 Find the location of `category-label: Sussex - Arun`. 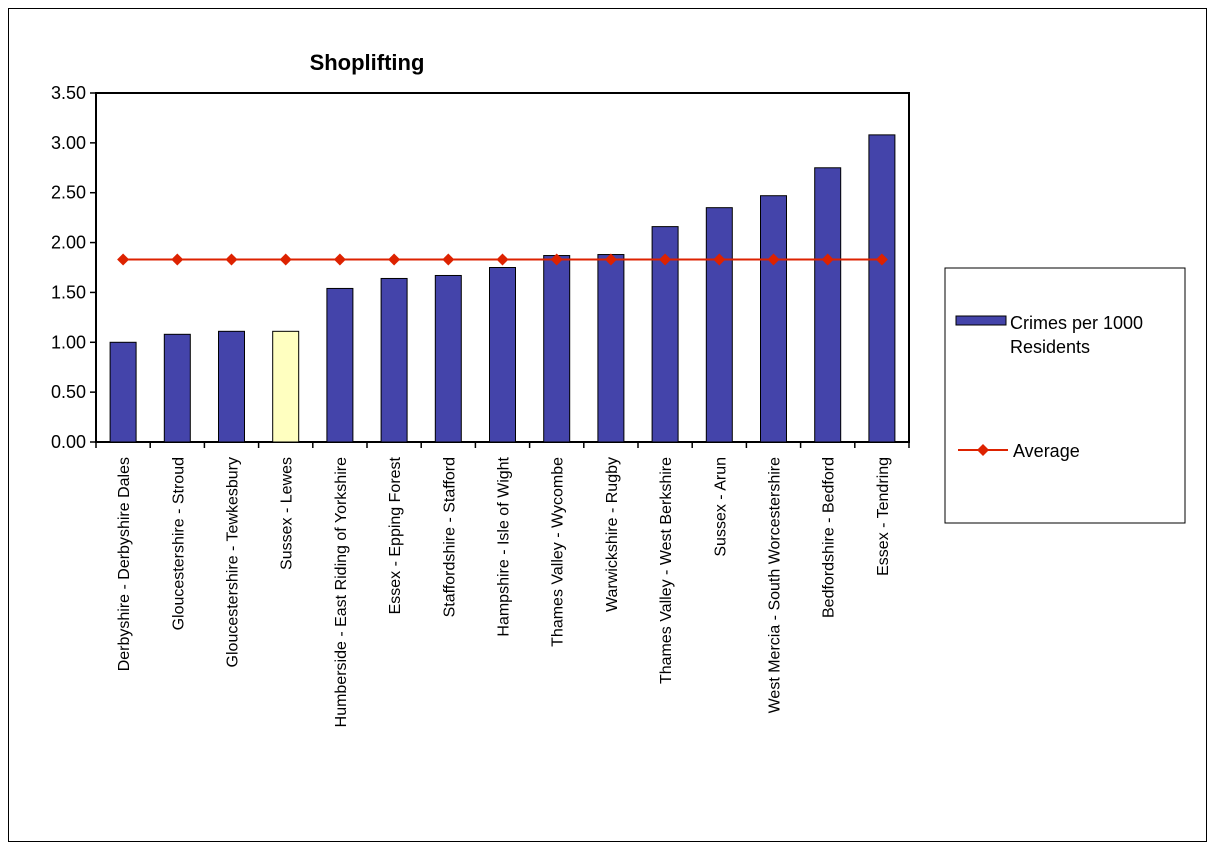

category-label: Sussex - Arun is located at coordinates (720, 507).